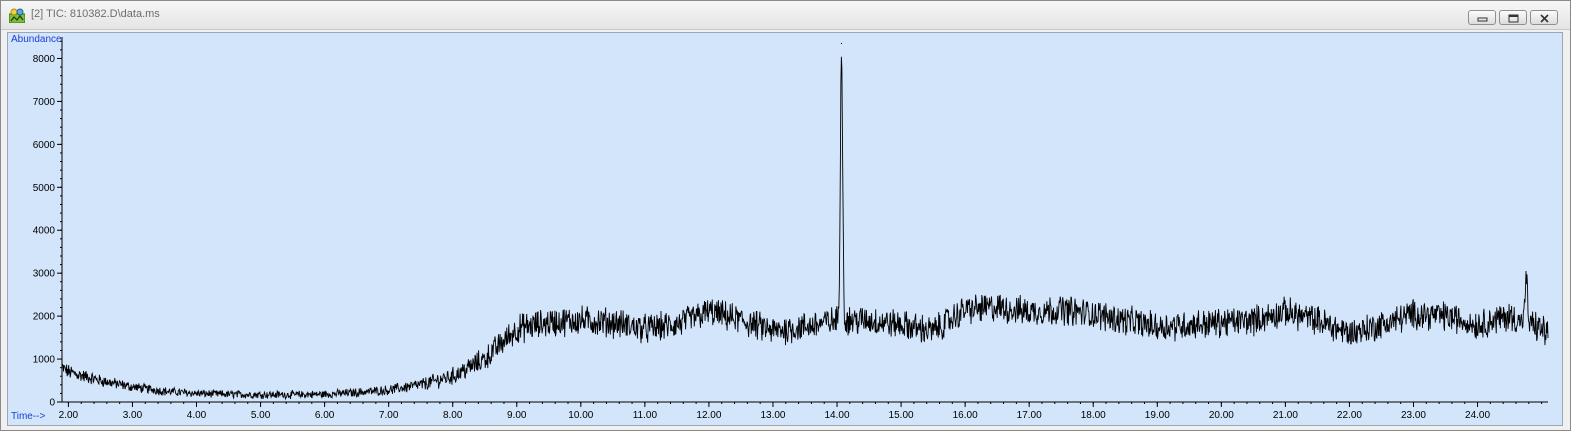 The height and width of the screenshot is (431, 1571). What do you see at coordinates (901, 415) in the screenshot?
I see `x-tick-label: 15.00` at bounding box center [901, 415].